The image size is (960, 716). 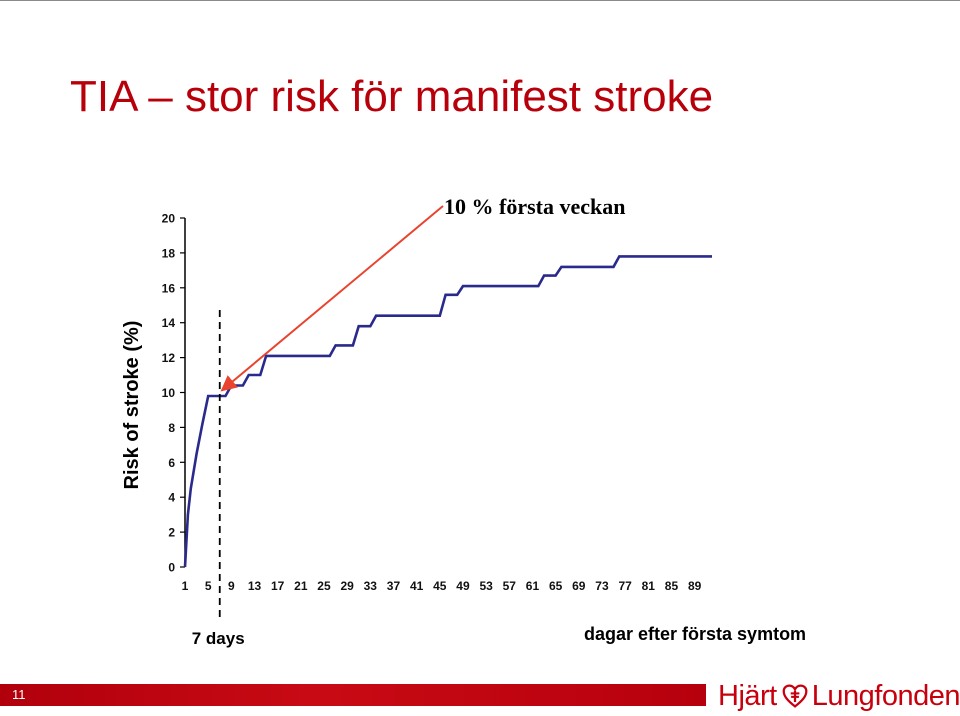 I want to click on x-tick-label: 13, so click(x=255, y=586).